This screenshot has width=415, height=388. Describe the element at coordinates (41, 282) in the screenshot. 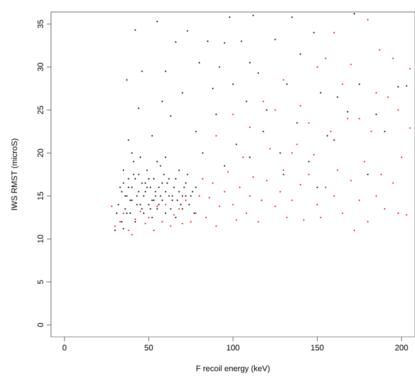

I see `y-tick-label: 5` at that location.